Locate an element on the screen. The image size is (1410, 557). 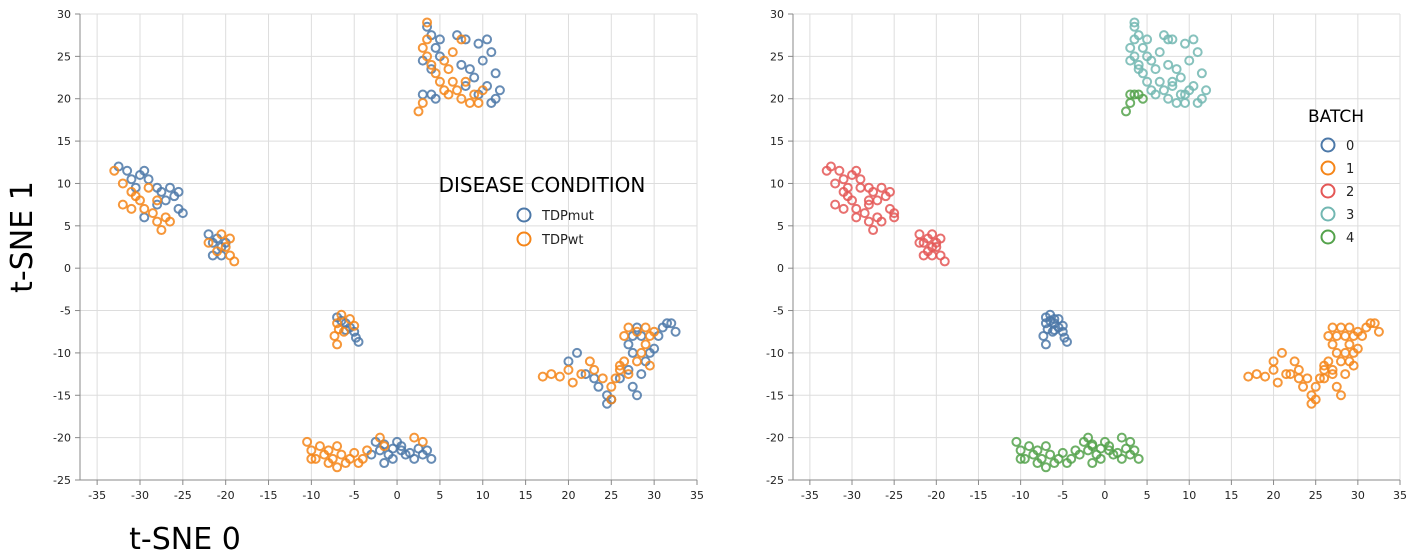
y-tick-label: 15 is located at coordinates (64, 141).